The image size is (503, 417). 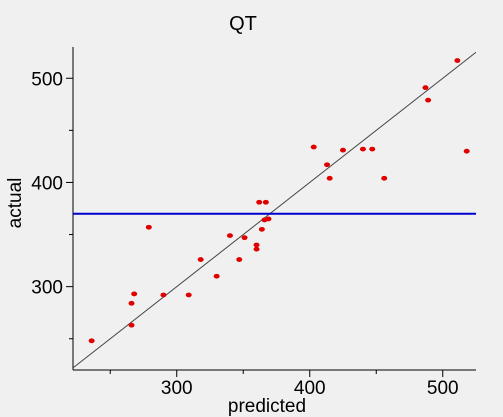 I want to click on x-tick-label: 500, so click(x=443, y=388).